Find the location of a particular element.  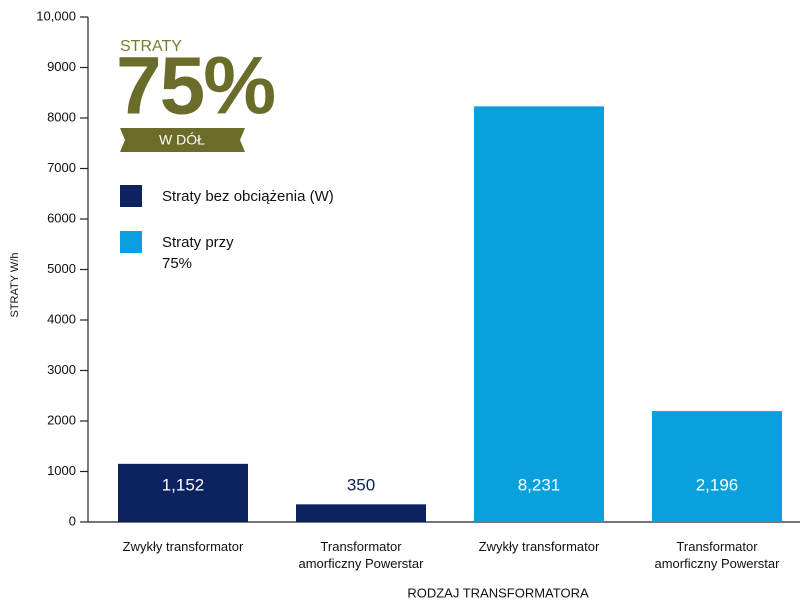

legend-entry: Straty bez obciążenia (W) is located at coordinates (248, 196).